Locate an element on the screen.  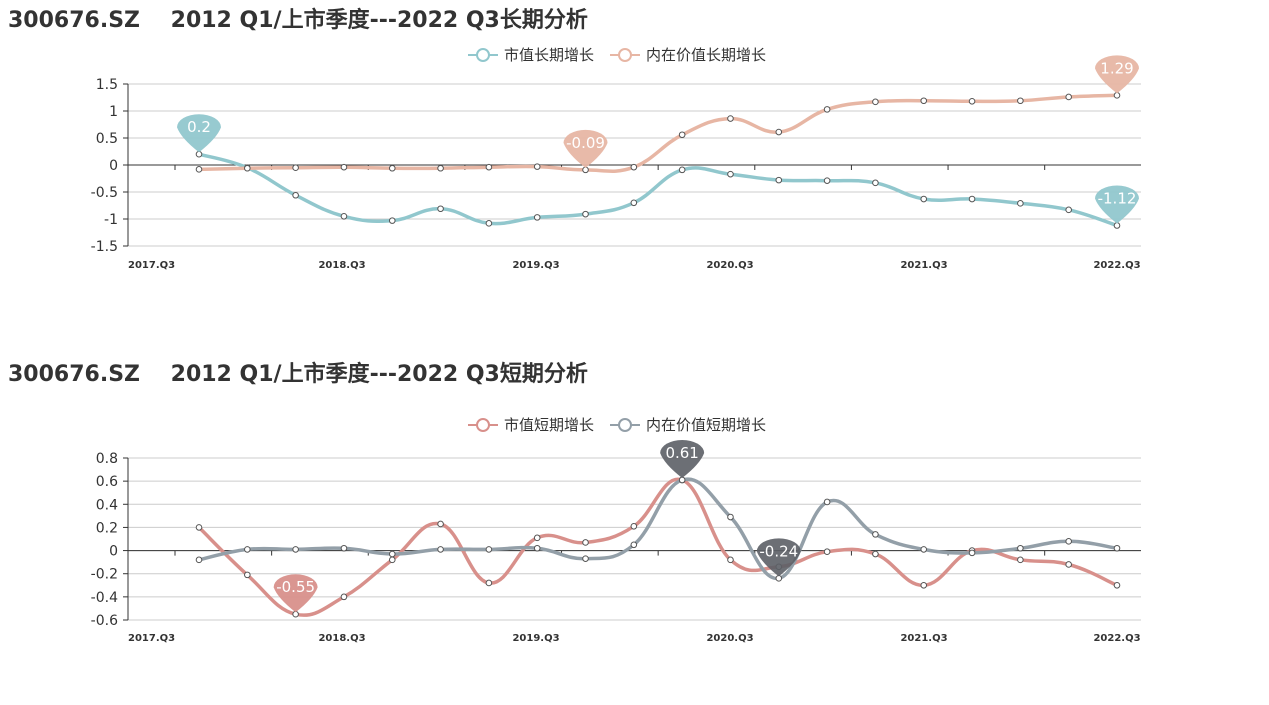
legend-item-intrinsic-value-long: 内在价值长期增长 is located at coordinates (688, 54).